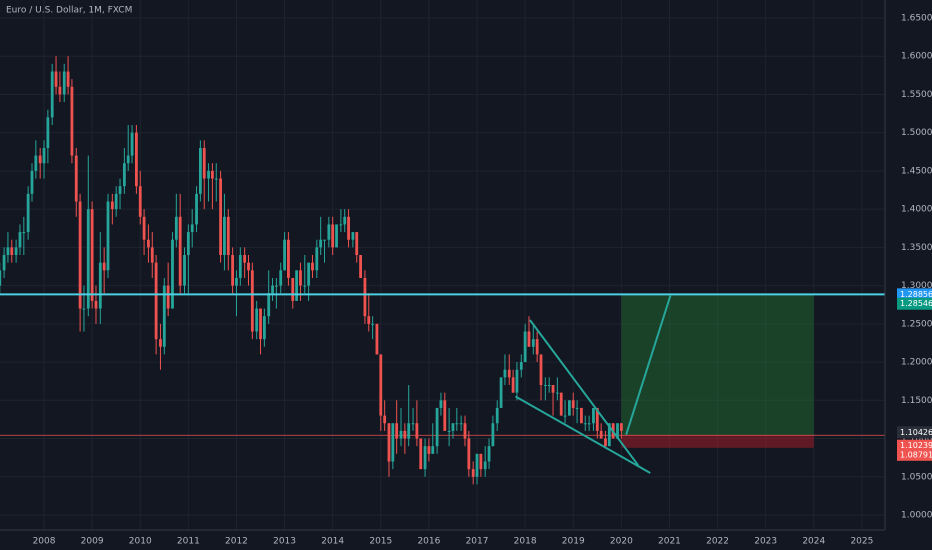 This screenshot has height=550, width=932. Describe the element at coordinates (916, 324) in the screenshot. I see `y-tick-label: 1.25000` at that location.